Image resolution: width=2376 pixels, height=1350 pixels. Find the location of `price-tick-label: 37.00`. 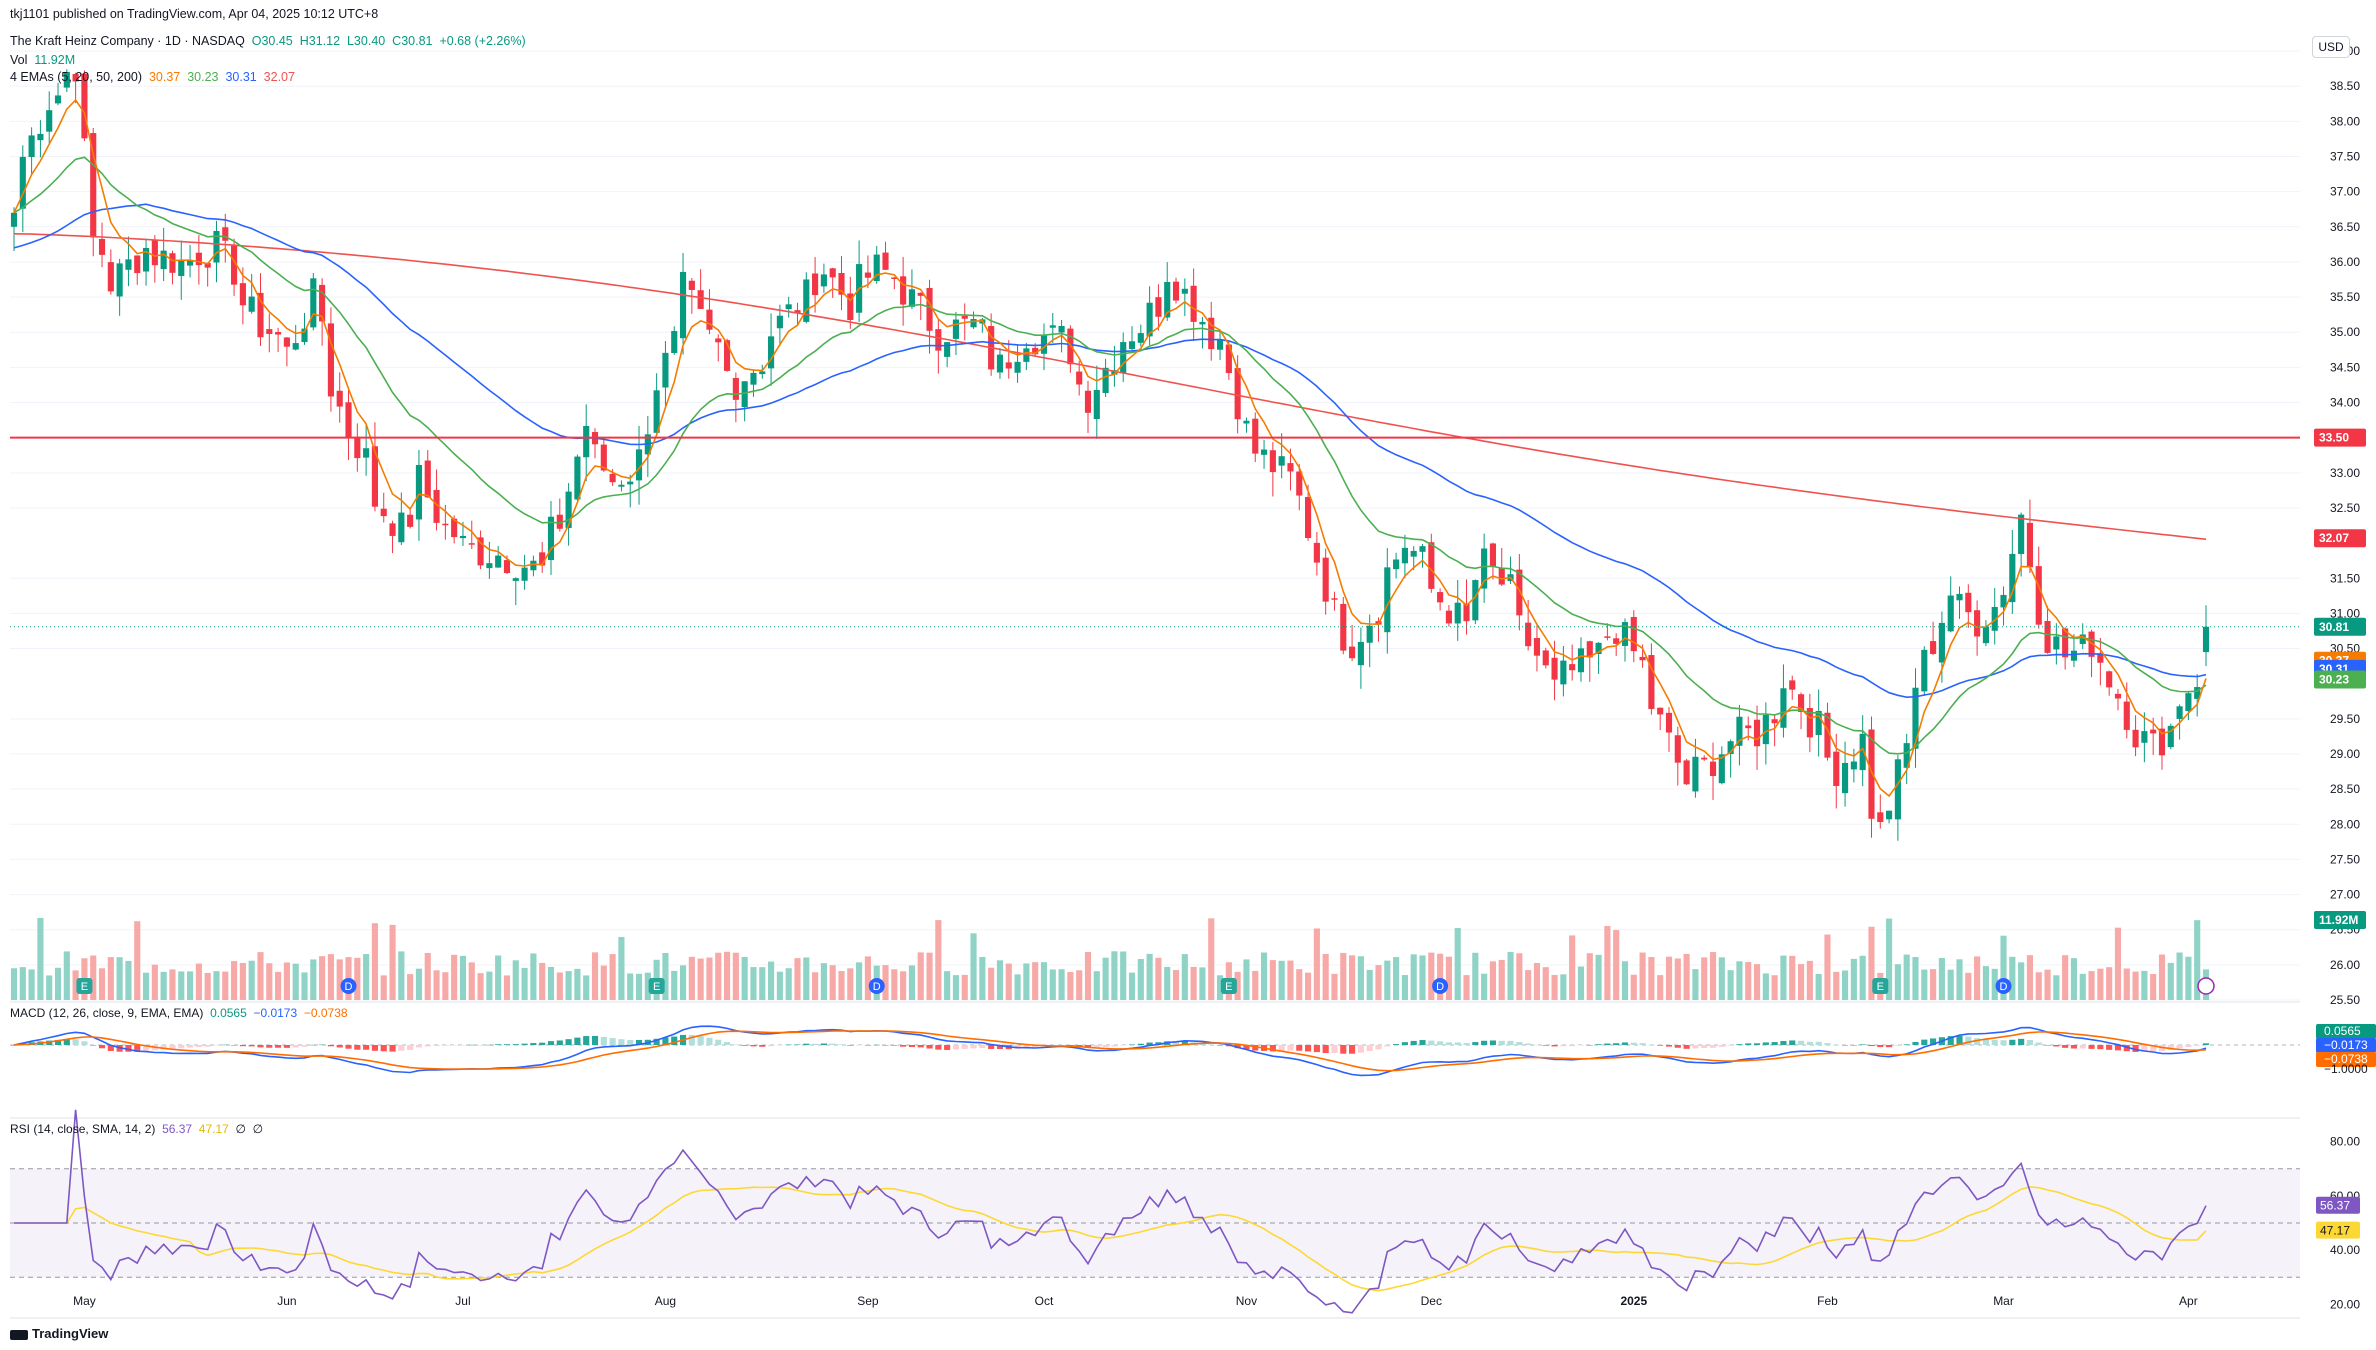

price-tick-label: 37.00 is located at coordinates (2345, 192).